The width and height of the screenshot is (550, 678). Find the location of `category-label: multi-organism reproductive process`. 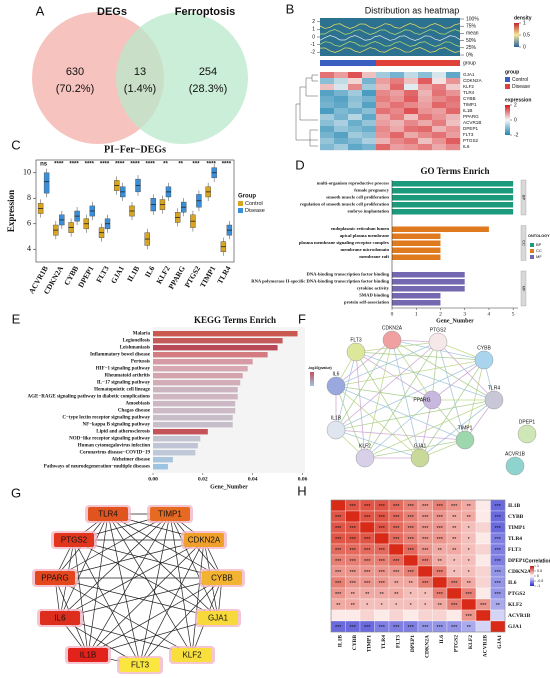

category-label: multi-organism reproductive process is located at coordinates (353, 183).